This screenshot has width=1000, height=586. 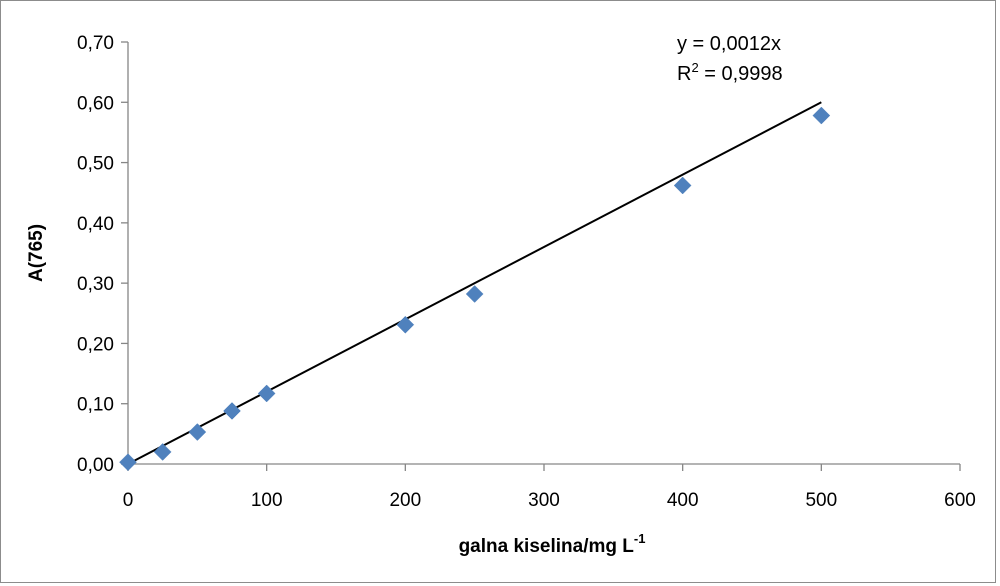 What do you see at coordinates (549, 487) in the screenshot?
I see `x-axis-ticks: 0 100 200 300 400 500 600` at bounding box center [549, 487].